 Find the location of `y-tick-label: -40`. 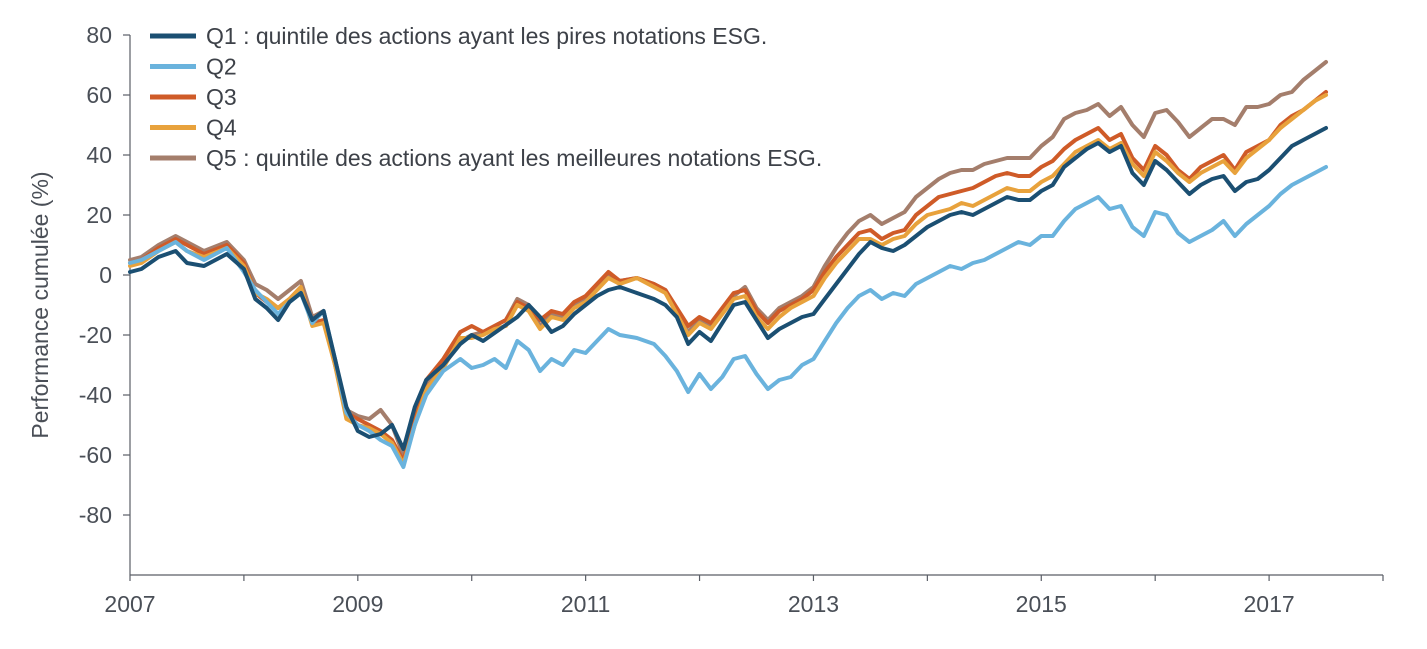

y-tick-label: -40 is located at coordinates (95, 395).